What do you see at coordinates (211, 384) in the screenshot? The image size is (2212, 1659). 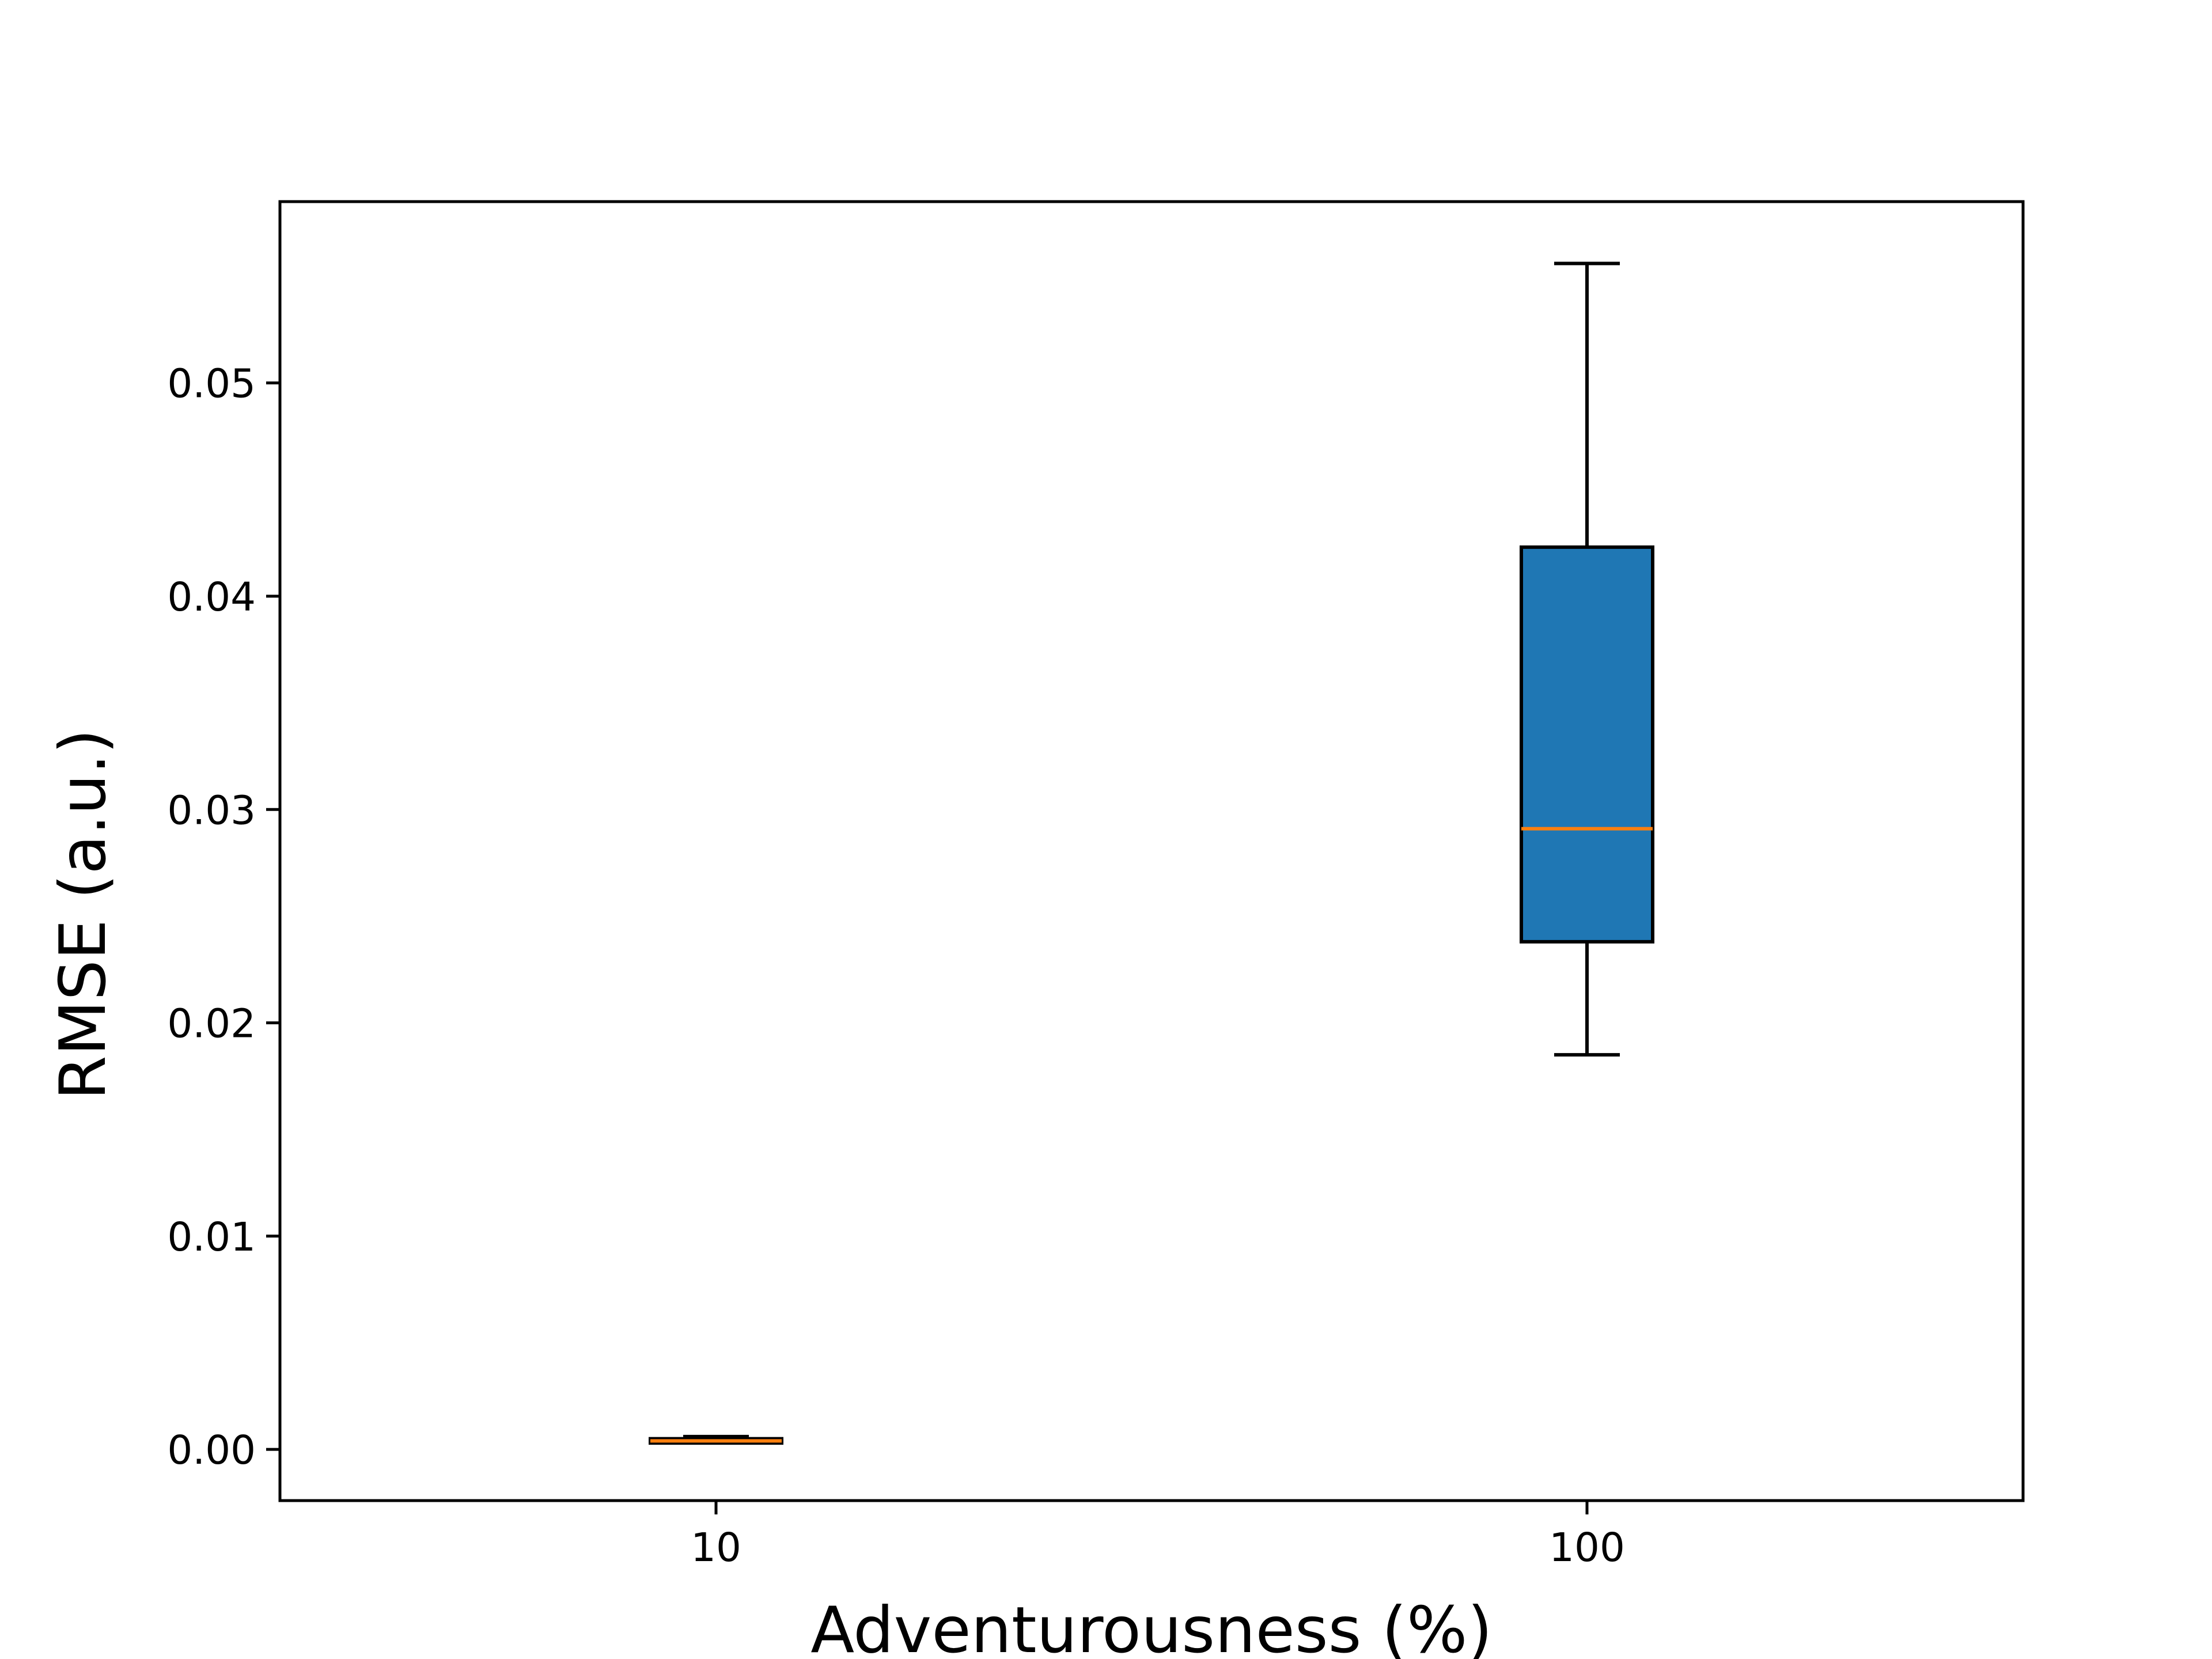 I see `y-tick-label: 0.05` at bounding box center [211, 384].